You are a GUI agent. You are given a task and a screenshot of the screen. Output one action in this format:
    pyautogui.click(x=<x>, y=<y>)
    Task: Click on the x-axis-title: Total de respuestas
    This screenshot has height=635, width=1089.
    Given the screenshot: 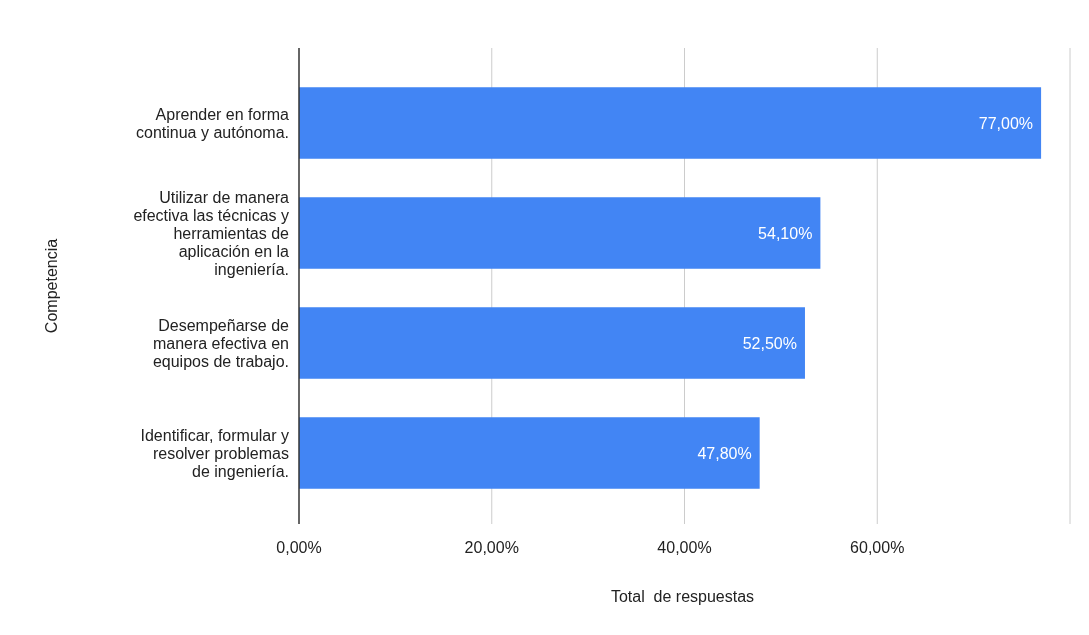 What is the action you would take?
    pyautogui.click(x=682, y=596)
    